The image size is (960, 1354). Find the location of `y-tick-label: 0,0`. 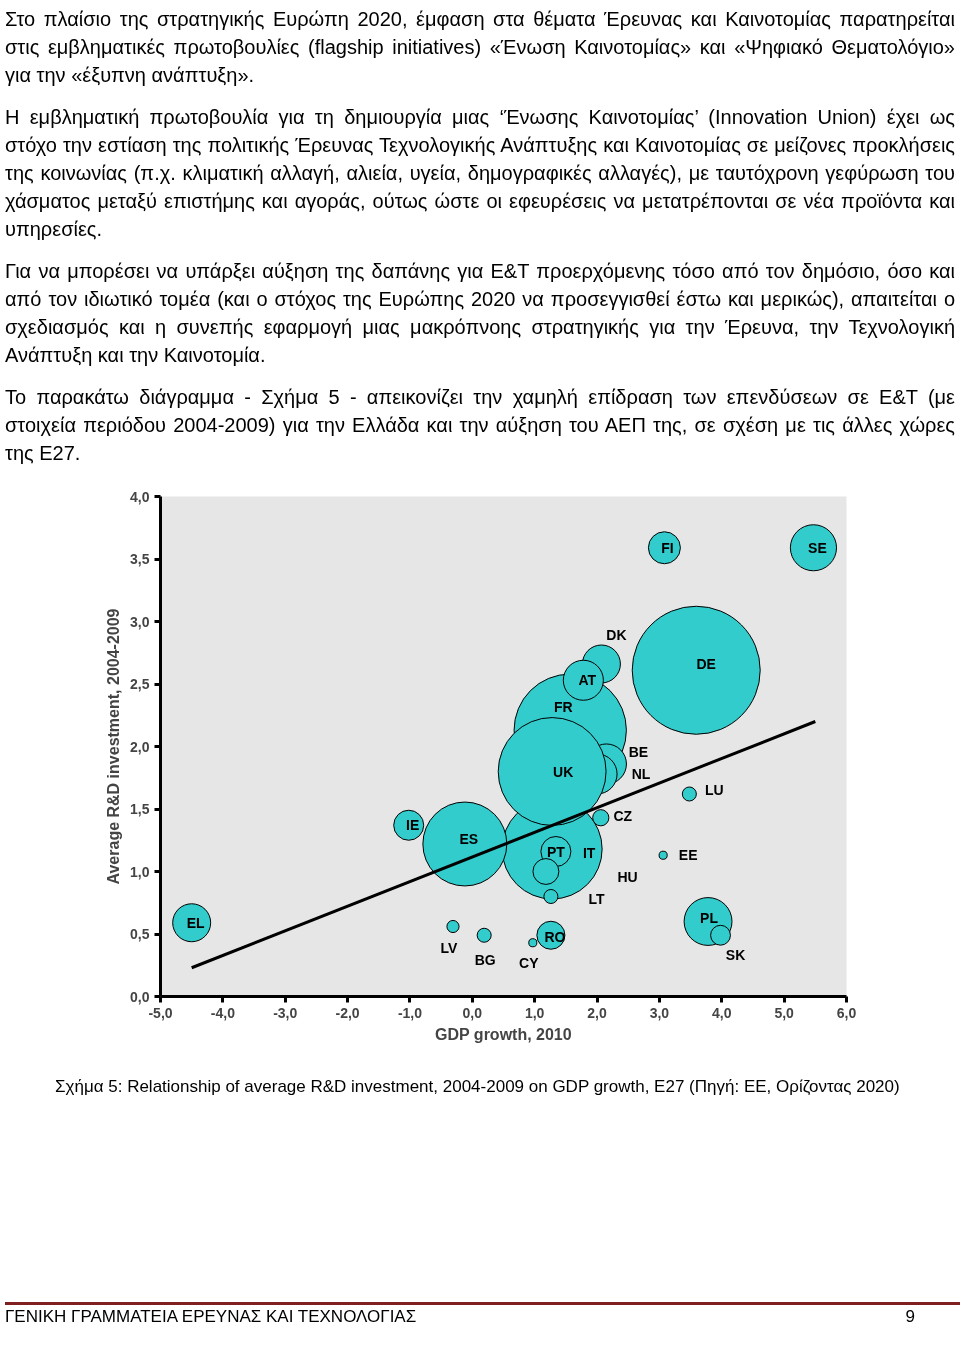

y-tick-label: 0,0 is located at coordinates (140, 996).